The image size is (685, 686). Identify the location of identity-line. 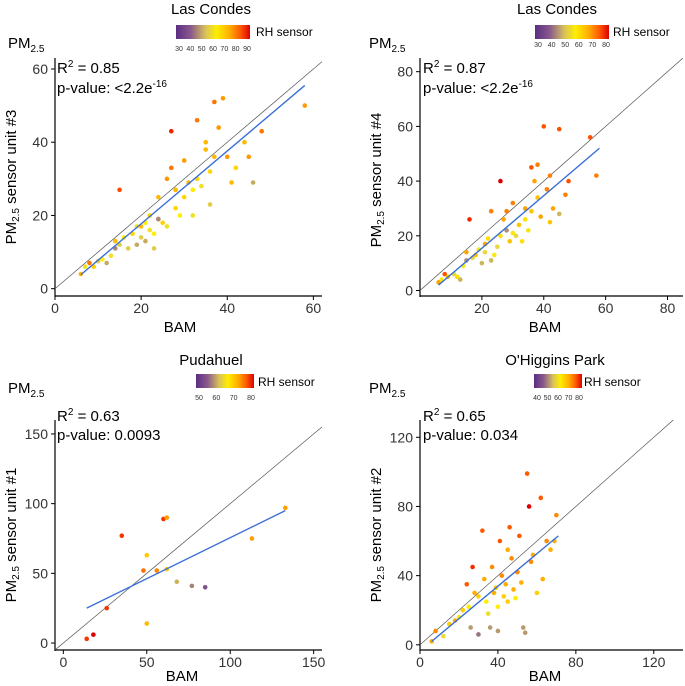
(547, 533).